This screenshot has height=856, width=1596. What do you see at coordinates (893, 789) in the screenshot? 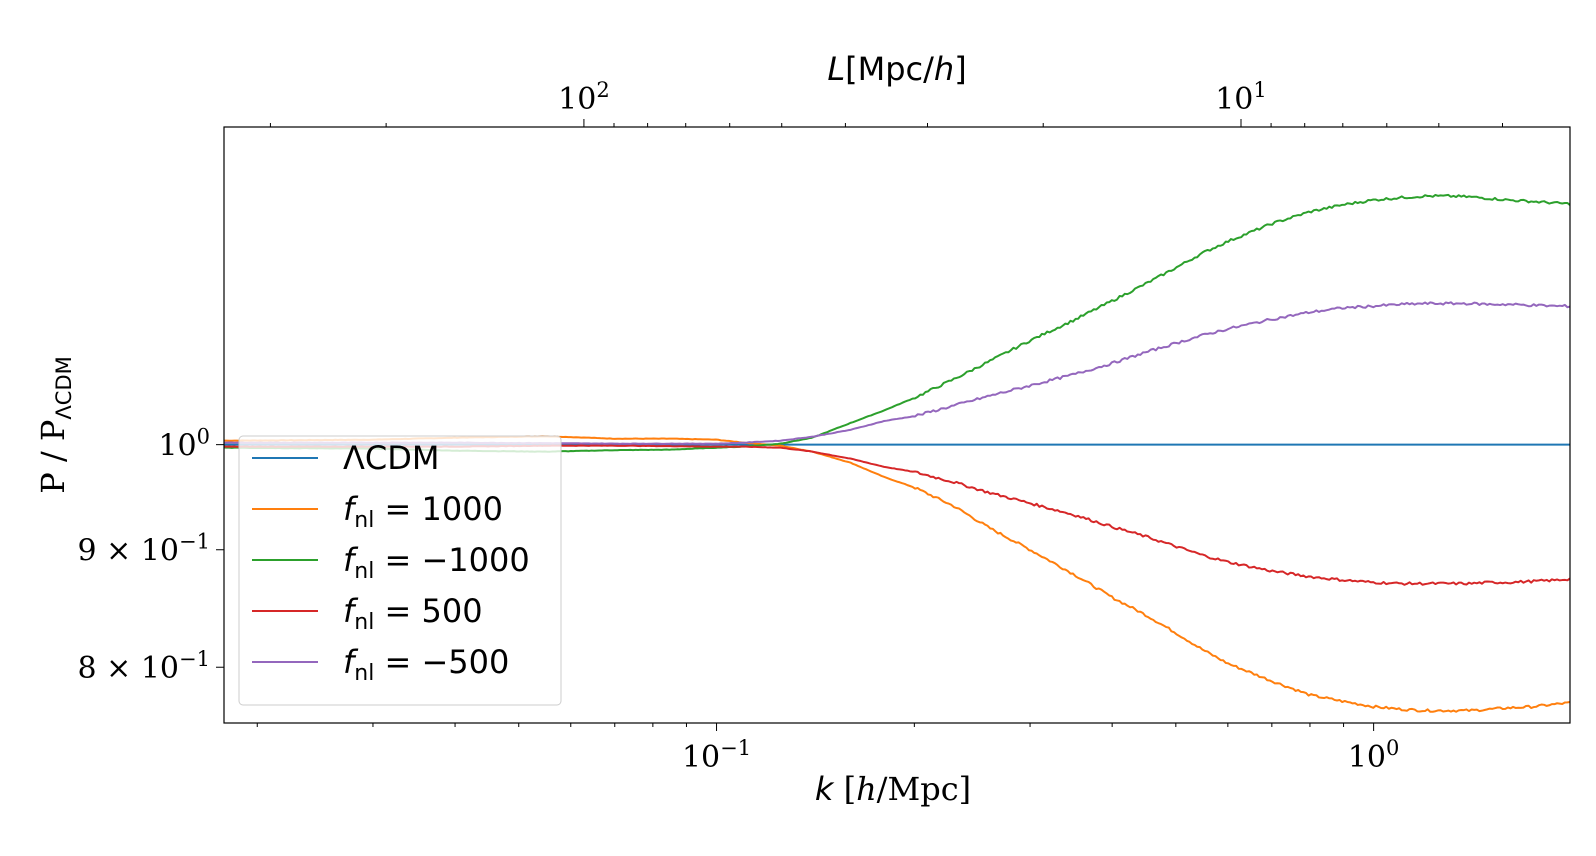
I see `x-axis-title: k [h/Mpc]` at bounding box center [893, 789].